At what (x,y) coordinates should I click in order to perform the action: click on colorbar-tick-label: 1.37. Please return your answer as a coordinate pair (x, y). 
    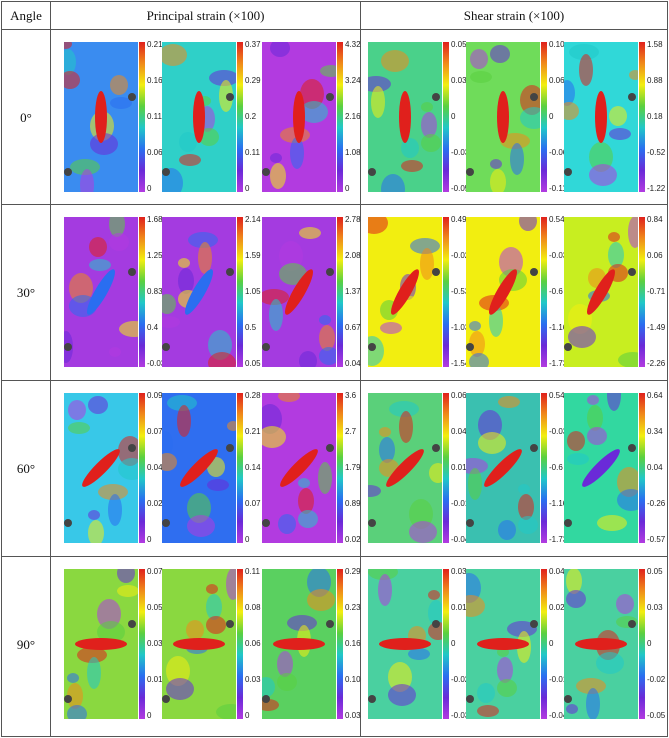
    Looking at the image, I should click on (353, 291).